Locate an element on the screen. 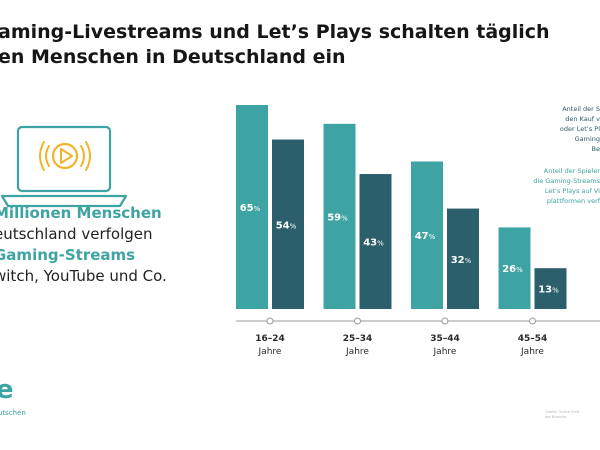  x-tick-label-3: 45–54 is located at coordinates (533, 339).